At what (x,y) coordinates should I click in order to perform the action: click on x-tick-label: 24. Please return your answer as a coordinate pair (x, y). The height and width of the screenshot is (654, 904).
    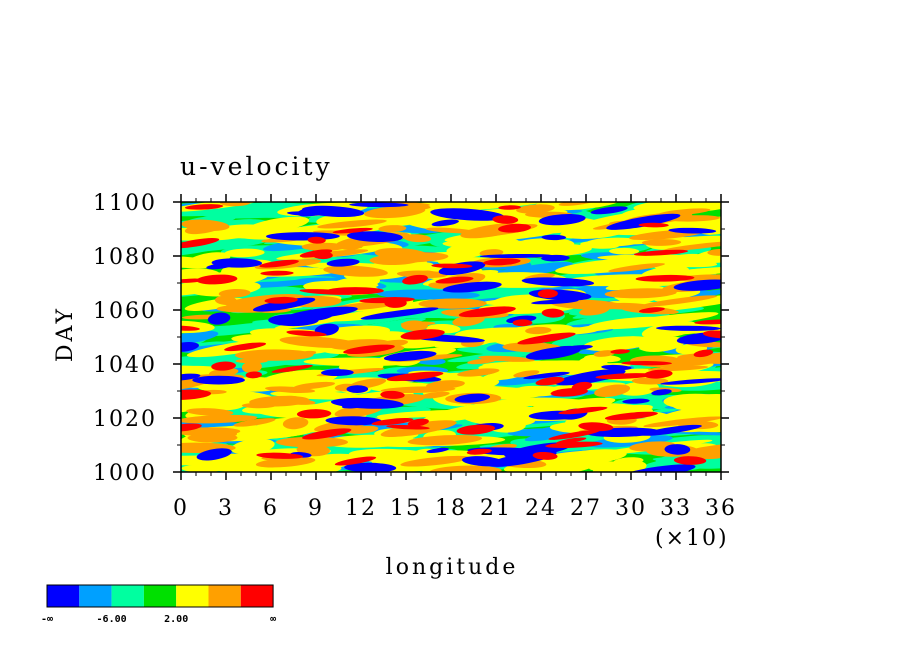
    Looking at the image, I should click on (541, 508).